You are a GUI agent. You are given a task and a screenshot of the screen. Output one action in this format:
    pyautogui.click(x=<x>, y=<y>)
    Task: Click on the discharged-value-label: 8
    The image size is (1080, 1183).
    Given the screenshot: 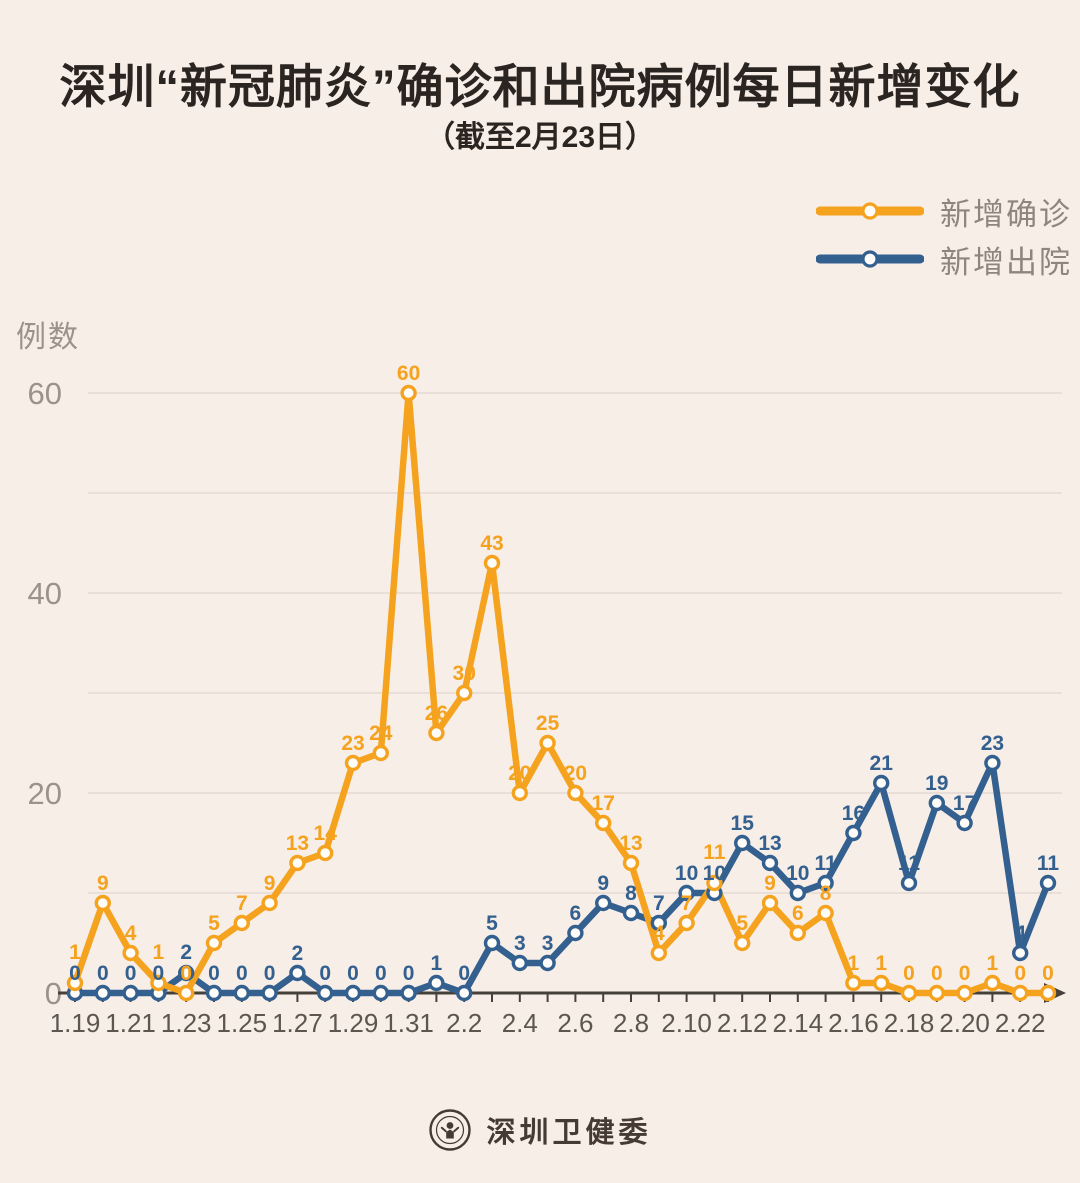 What is the action you would take?
    pyautogui.click(x=631, y=893)
    